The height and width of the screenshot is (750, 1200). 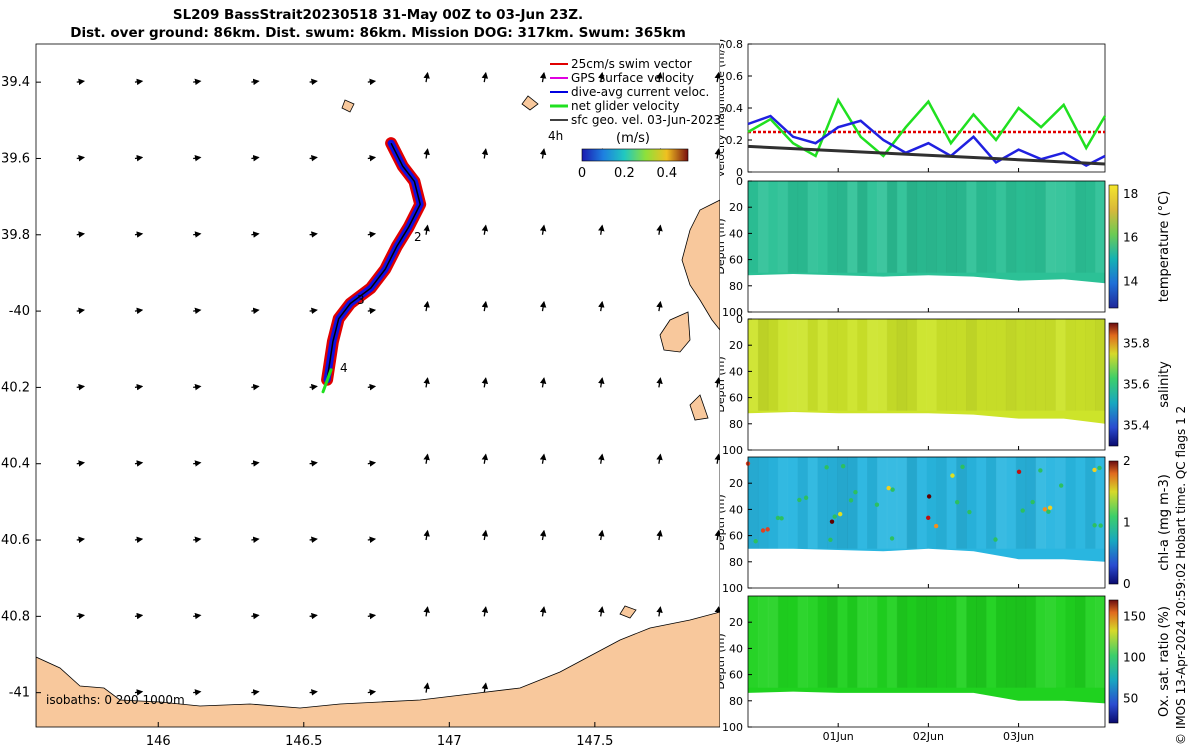 I want to click on temperature-field, so click(x=926, y=232).